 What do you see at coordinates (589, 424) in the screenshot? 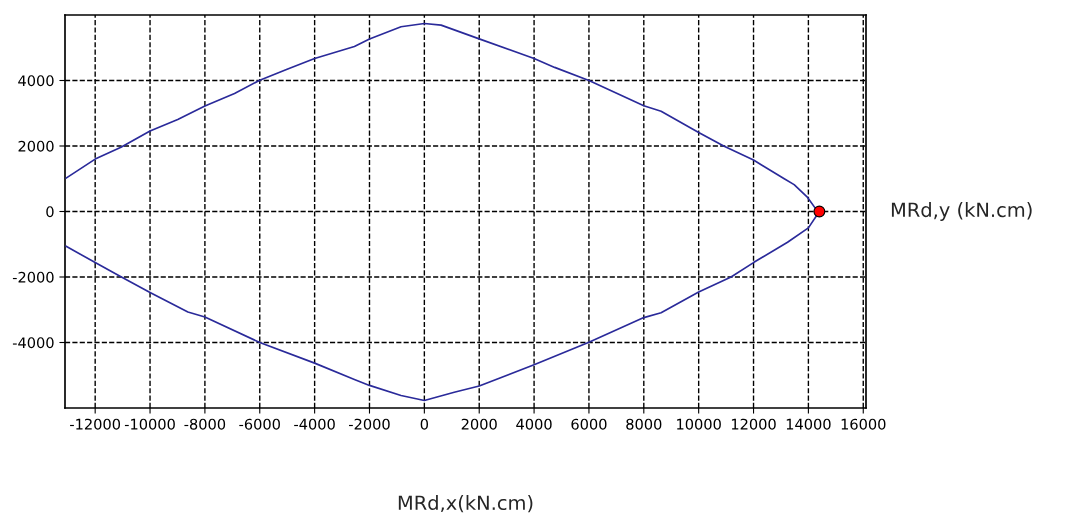
I see `x-tick-label: 6000` at bounding box center [589, 424].